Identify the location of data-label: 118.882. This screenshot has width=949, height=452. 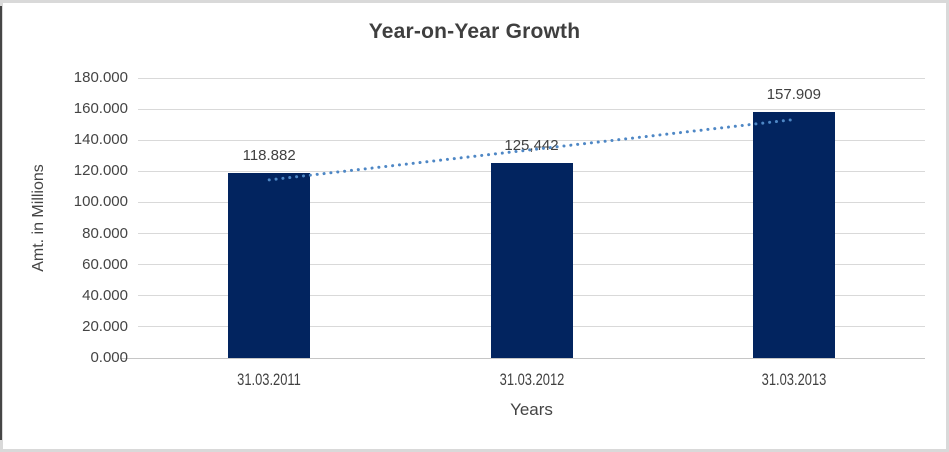
(269, 156).